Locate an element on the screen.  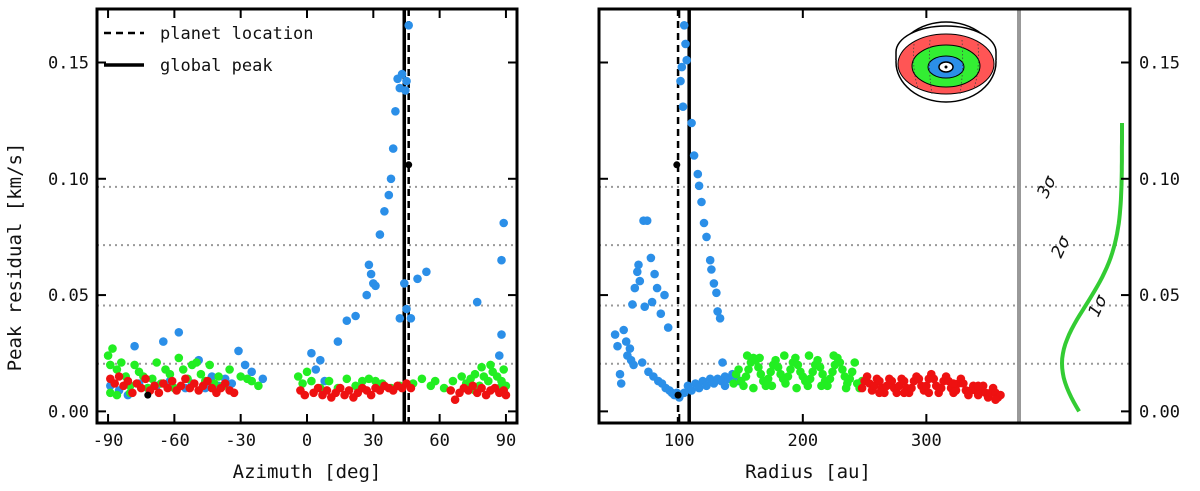
sigma-label-3: 3σ is located at coordinates (1047, 186).